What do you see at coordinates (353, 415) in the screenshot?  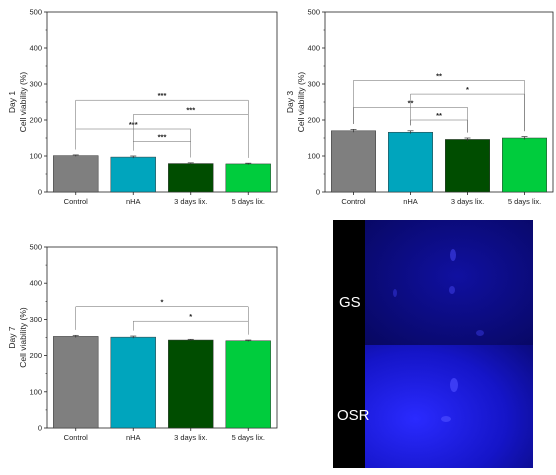 I see `micrograph-label-osr: OSR` at bounding box center [353, 415].